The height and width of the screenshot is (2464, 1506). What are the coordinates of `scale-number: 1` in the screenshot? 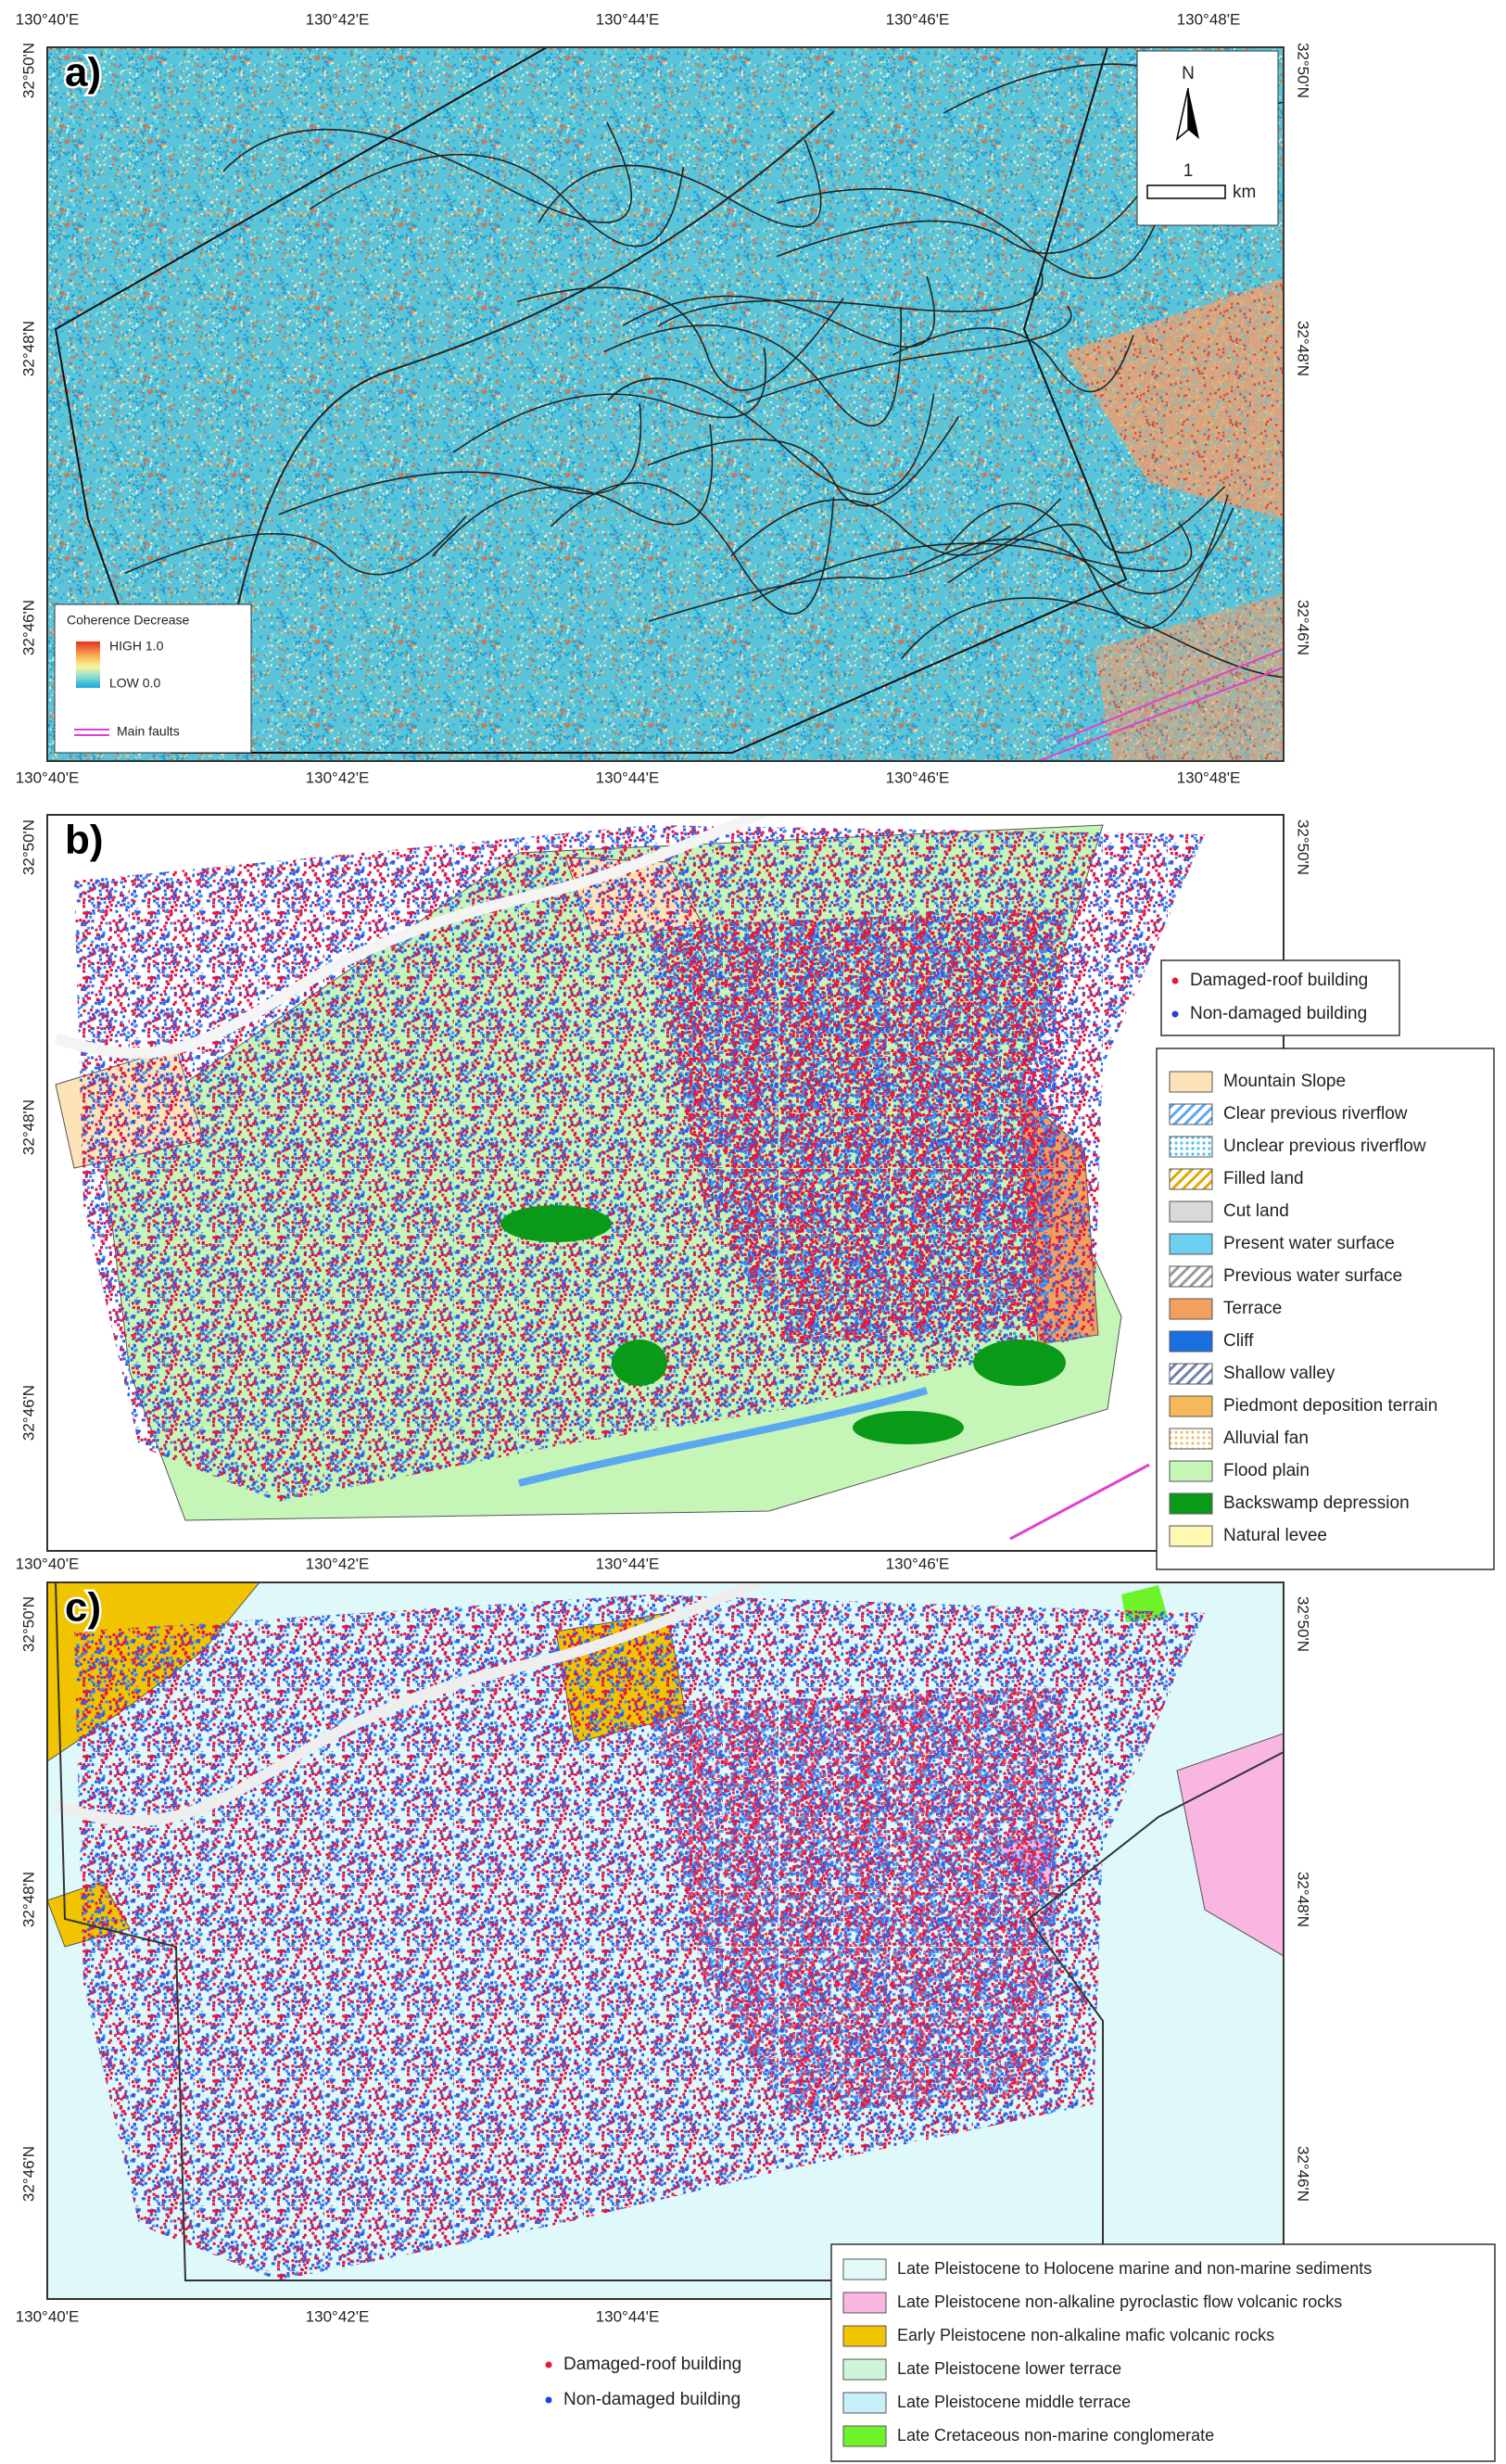 It's located at (1188, 171).